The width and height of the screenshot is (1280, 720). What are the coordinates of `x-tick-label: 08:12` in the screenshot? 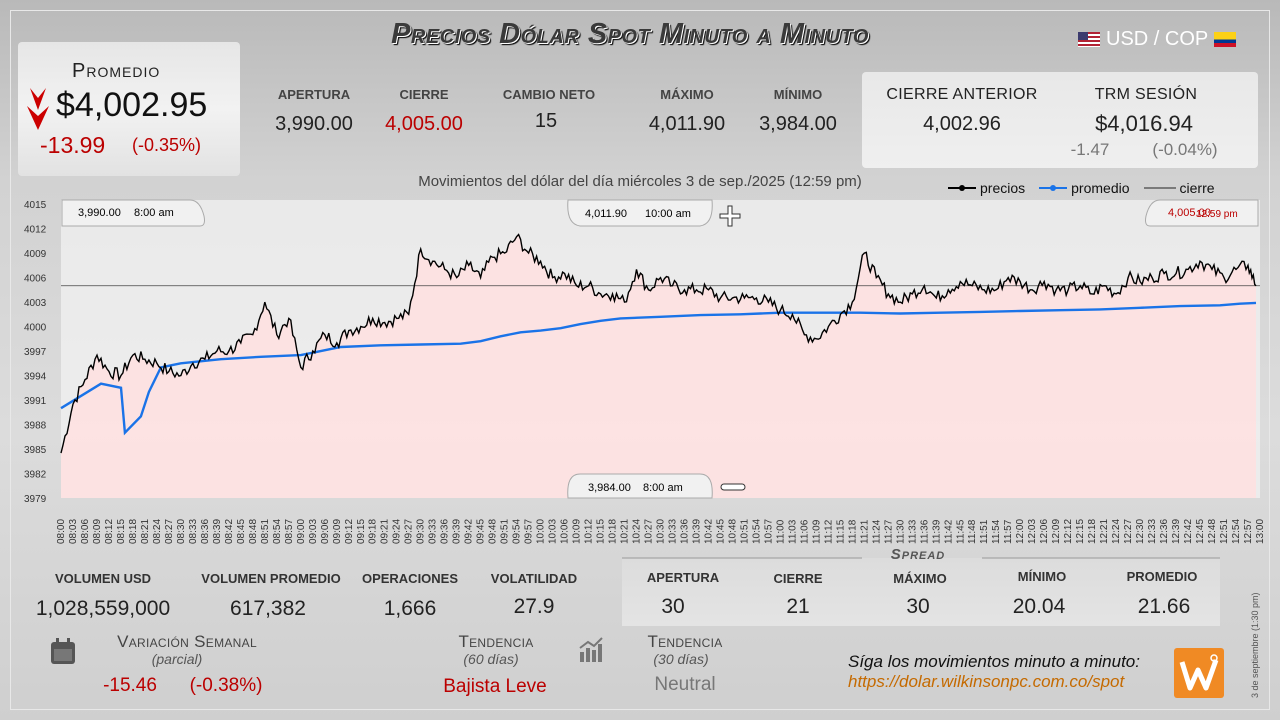 It's located at (109, 531).